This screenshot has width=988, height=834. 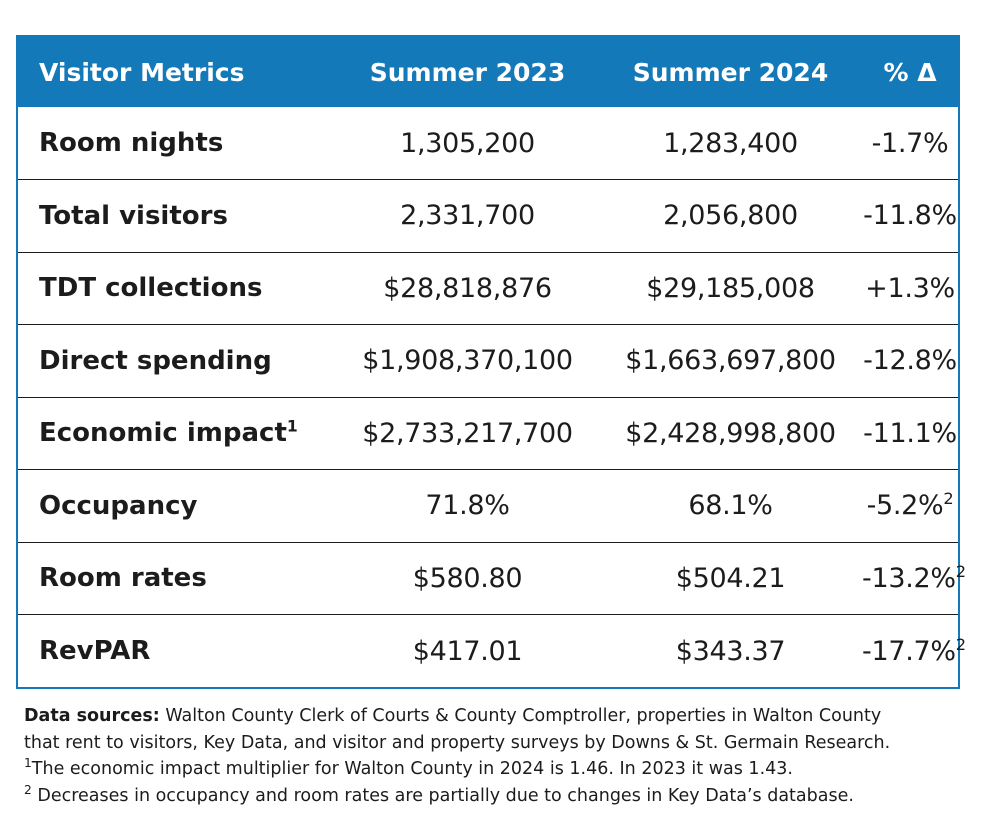 I want to click on summer-2023-value: $417.01, so click(x=467, y=651).